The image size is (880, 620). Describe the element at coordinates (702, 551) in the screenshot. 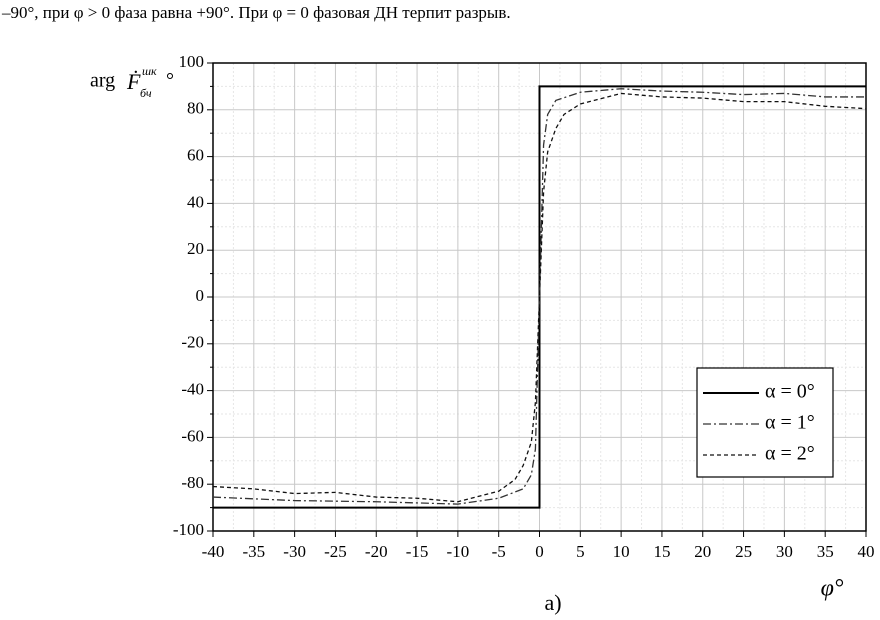

I see `x-tick-label: 20` at that location.